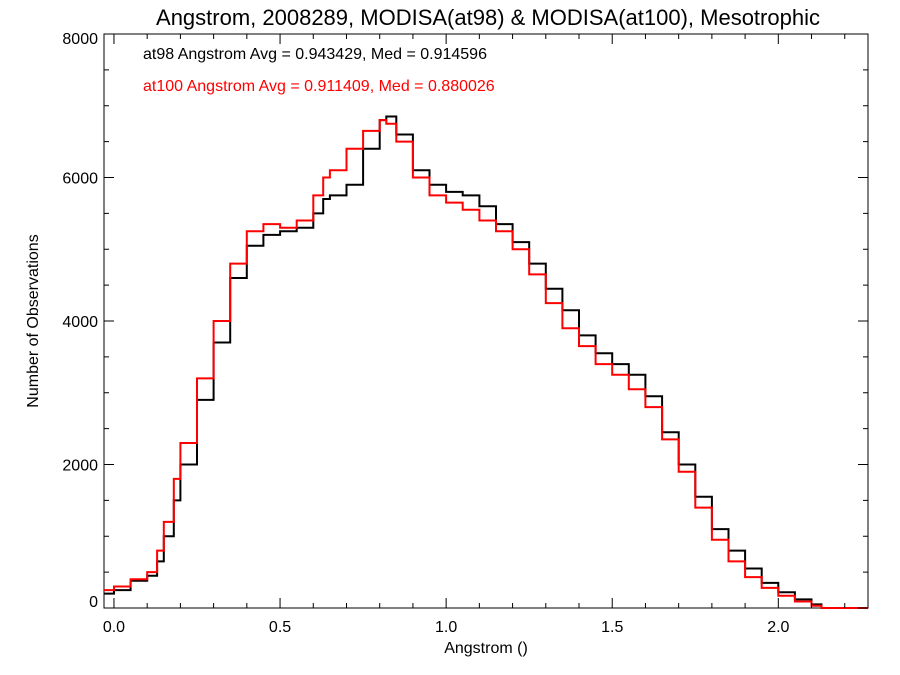 Image resolution: width=900 pixels, height=675 pixels. What do you see at coordinates (612, 627) in the screenshot?
I see `x-tick-label: 1.5` at bounding box center [612, 627].